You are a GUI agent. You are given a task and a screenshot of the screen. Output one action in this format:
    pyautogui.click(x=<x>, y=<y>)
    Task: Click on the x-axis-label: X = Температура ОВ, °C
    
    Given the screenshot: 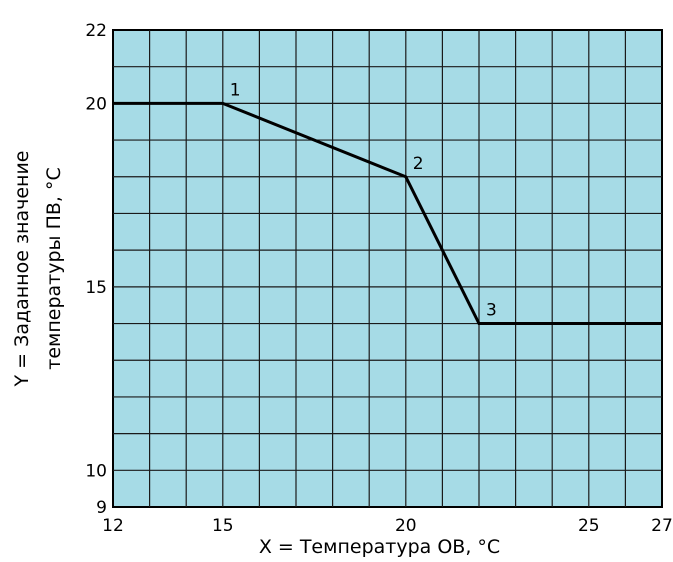 What is the action you would take?
    pyautogui.click(x=379, y=547)
    